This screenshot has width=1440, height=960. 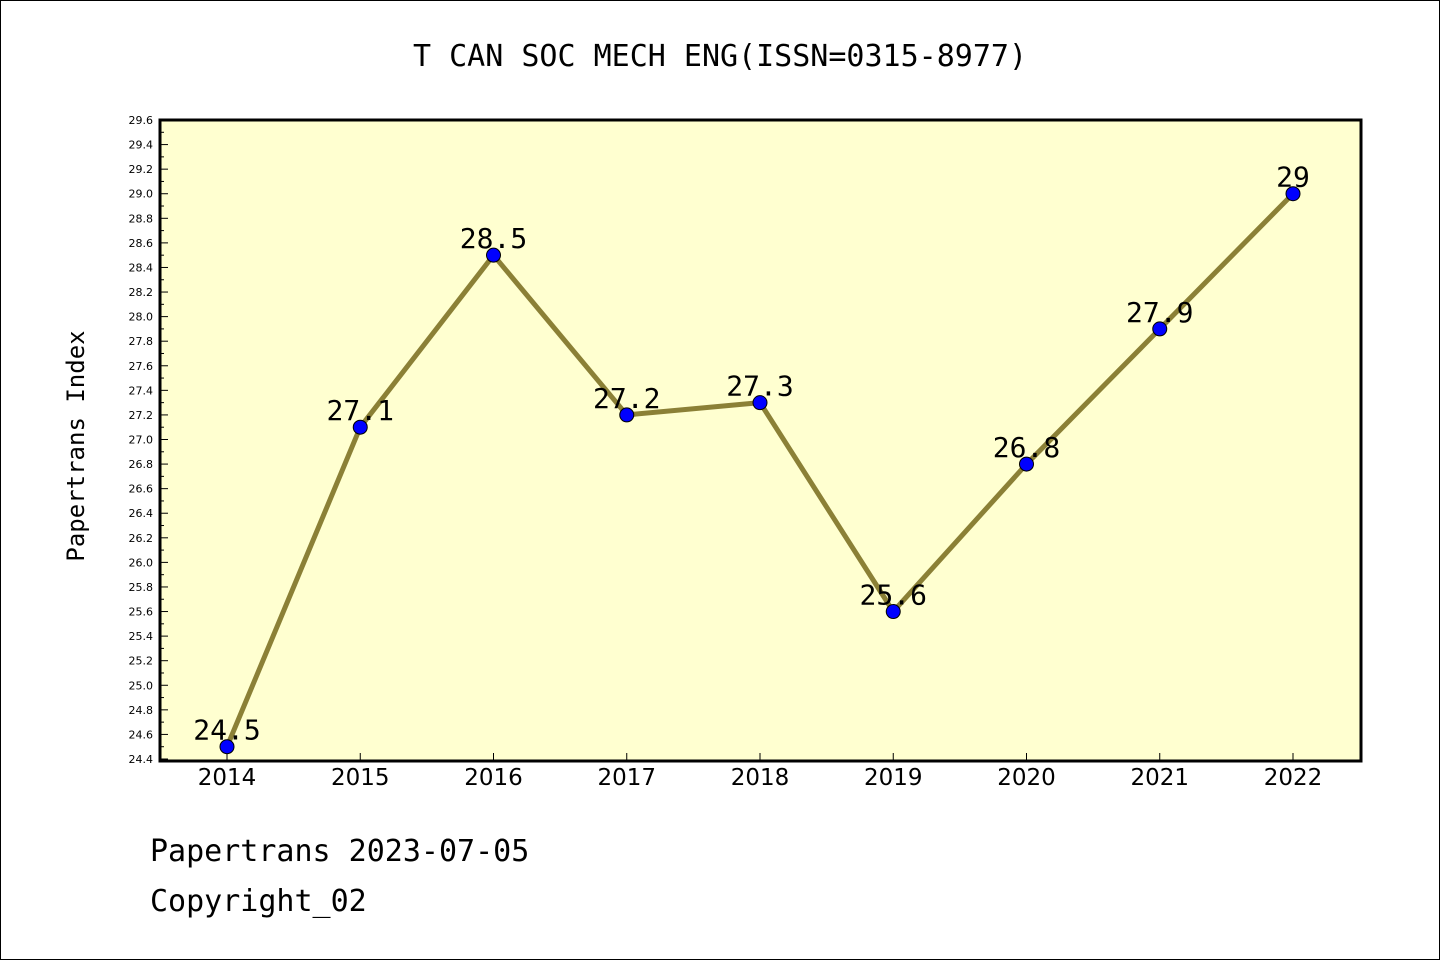 I want to click on data-label: 27.3, so click(x=759, y=386).